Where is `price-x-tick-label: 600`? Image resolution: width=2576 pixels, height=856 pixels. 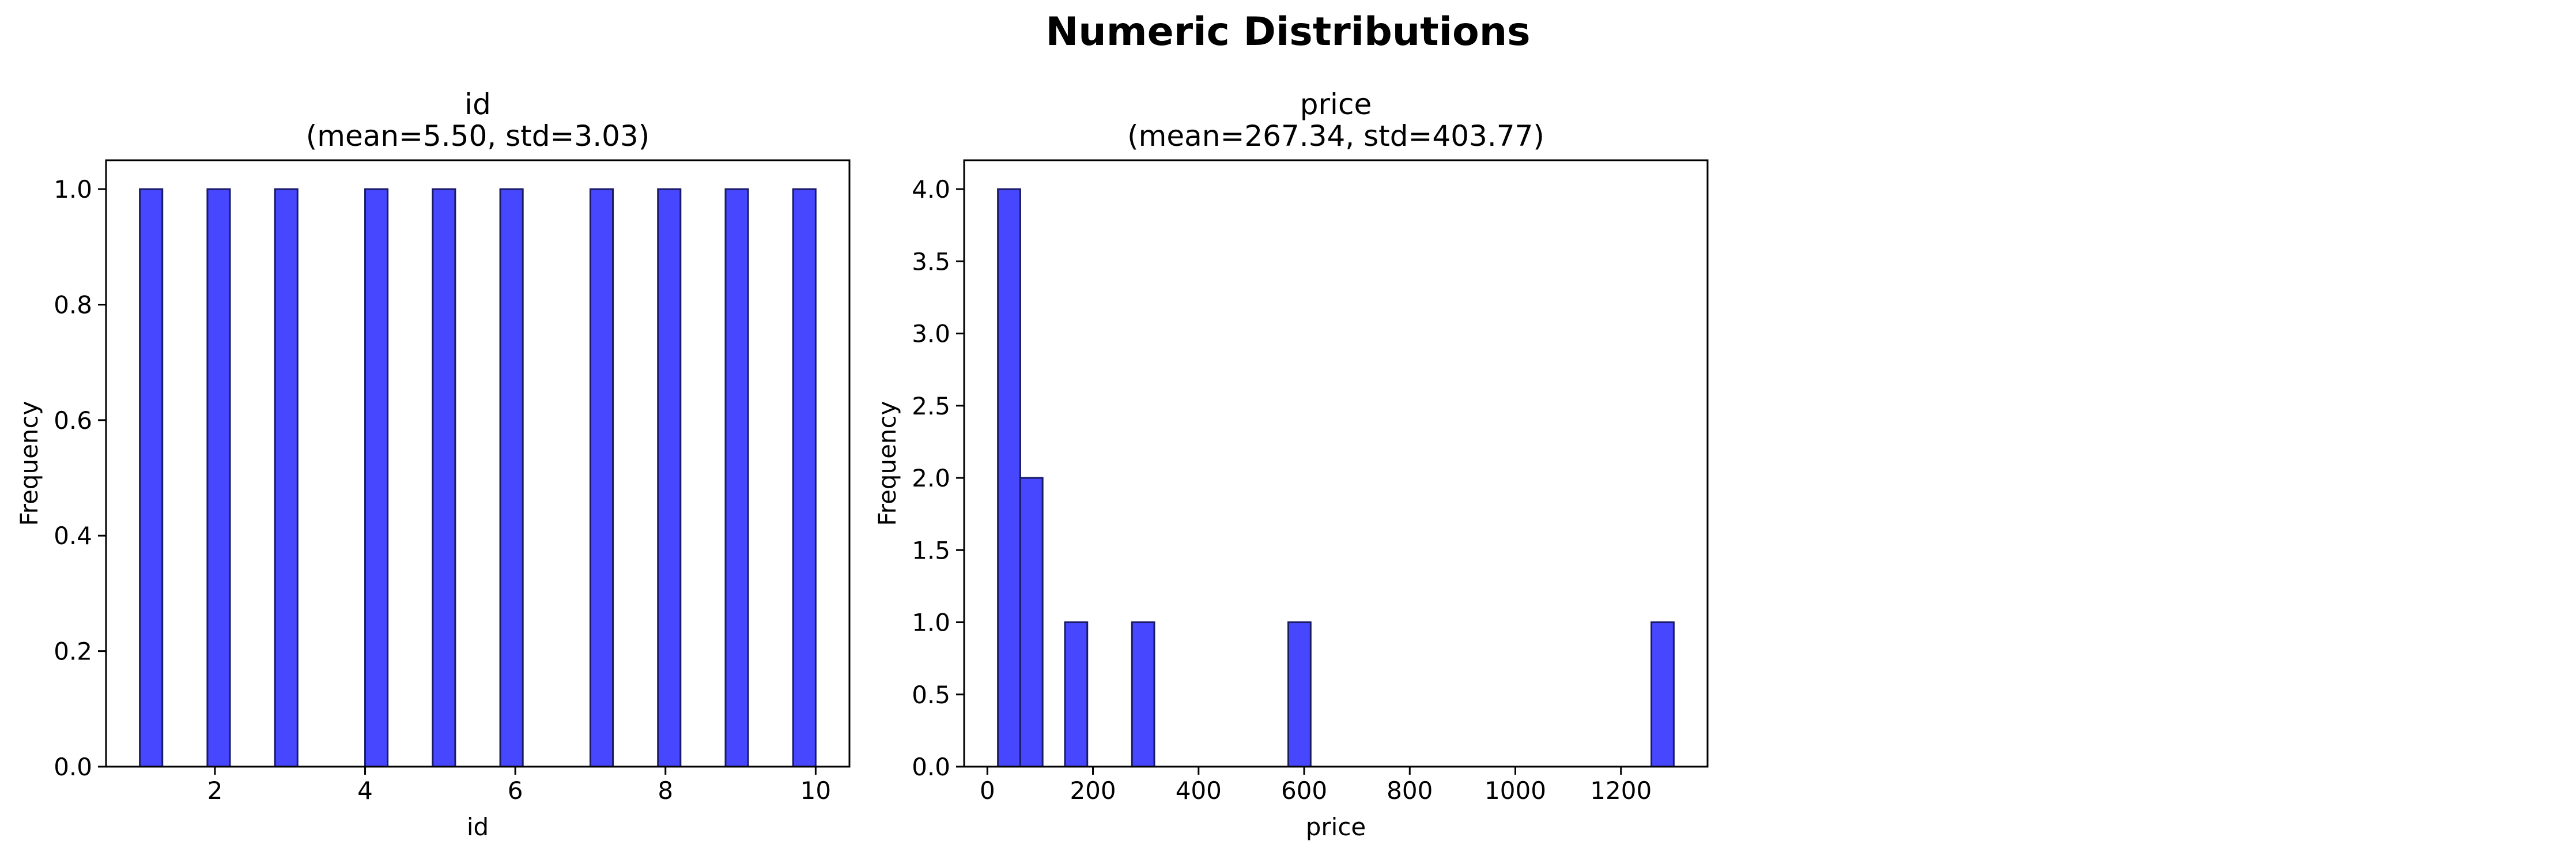 price-x-tick-label: 600 is located at coordinates (1304, 790).